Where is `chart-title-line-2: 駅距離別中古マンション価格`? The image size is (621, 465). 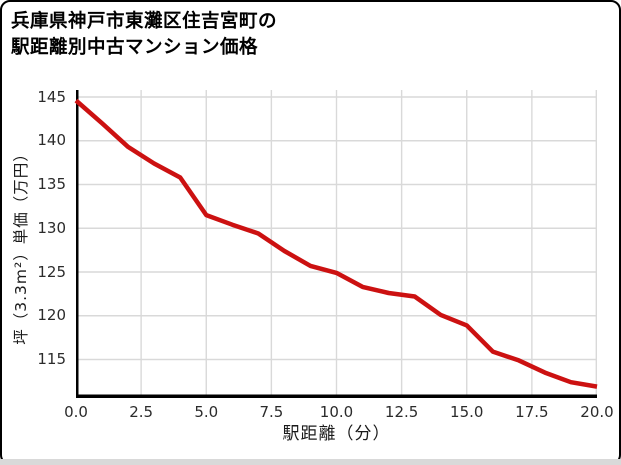 chart-title-line-2: 駅距離別中古マンション価格 is located at coordinates (135, 47).